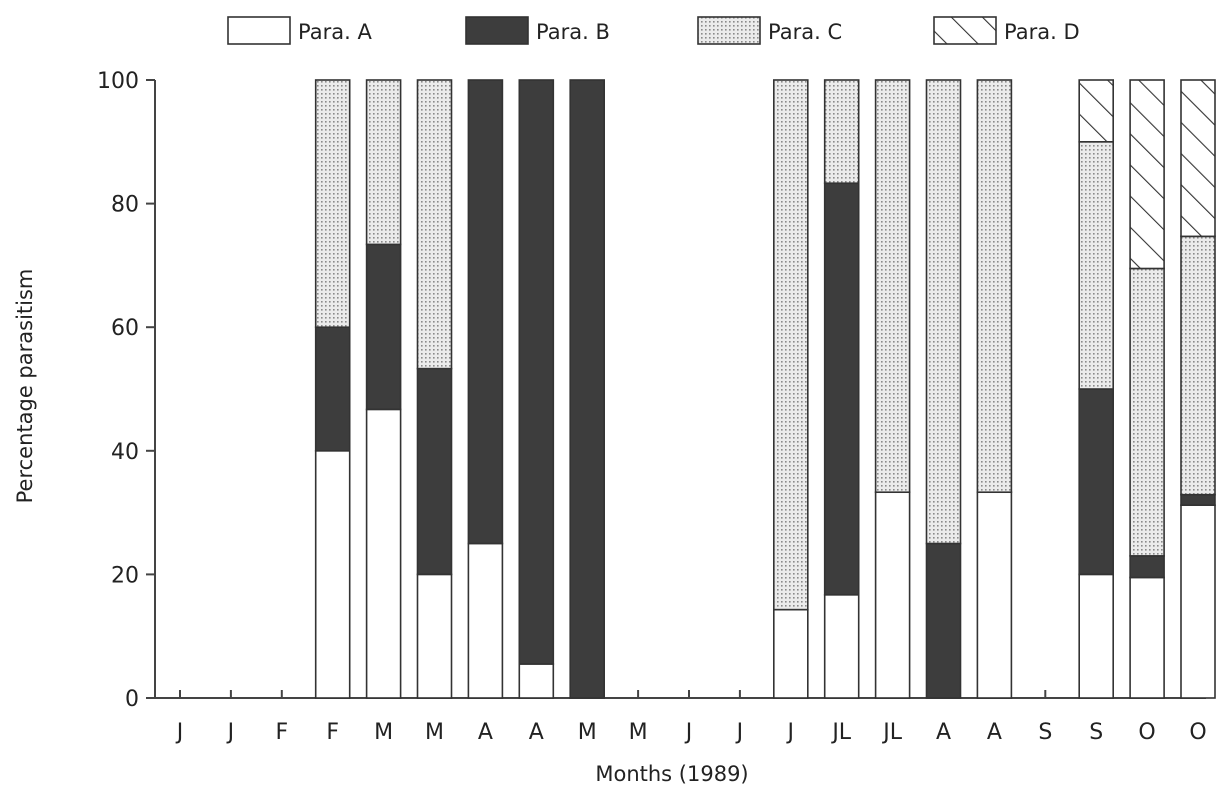 Image resolution: width=1221 pixels, height=797 pixels. Describe the element at coordinates (653, 30) in the screenshot. I see `legend: Para. A Para. B Para. C Para. D` at that location.